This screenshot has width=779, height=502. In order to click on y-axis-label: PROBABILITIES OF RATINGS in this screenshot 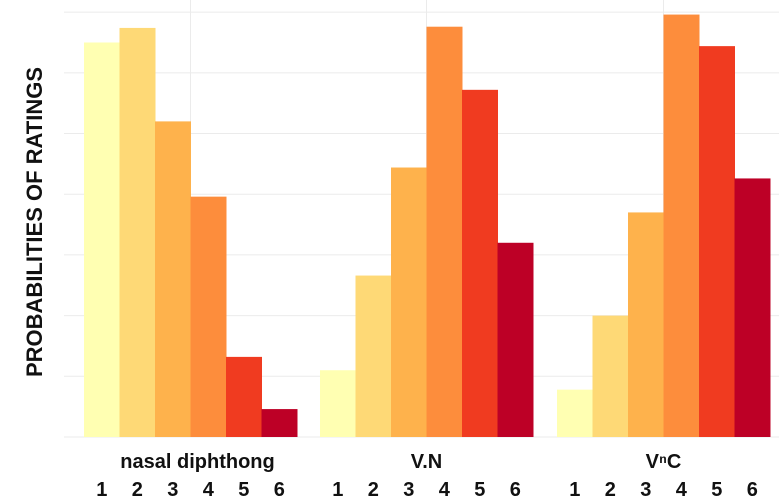, I will do `click(34, 222)`.